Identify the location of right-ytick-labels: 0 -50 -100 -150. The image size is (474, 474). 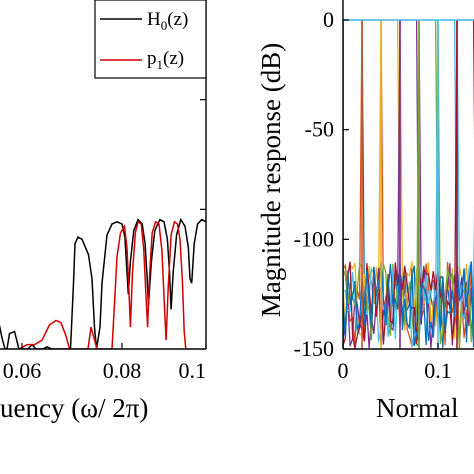
(314, 184).